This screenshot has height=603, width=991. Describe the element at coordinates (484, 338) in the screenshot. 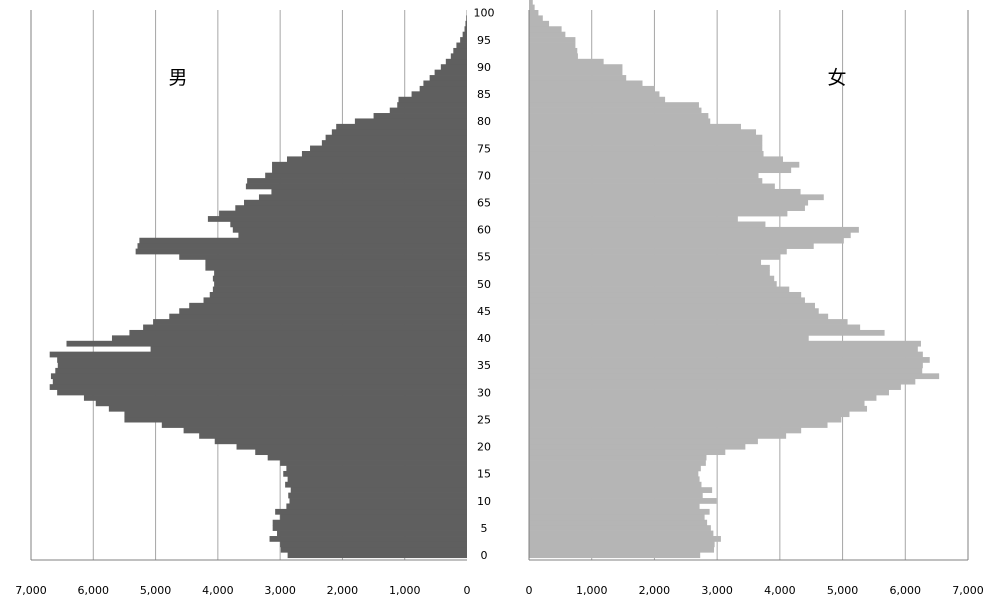

I see `age-tick-label: 40` at that location.